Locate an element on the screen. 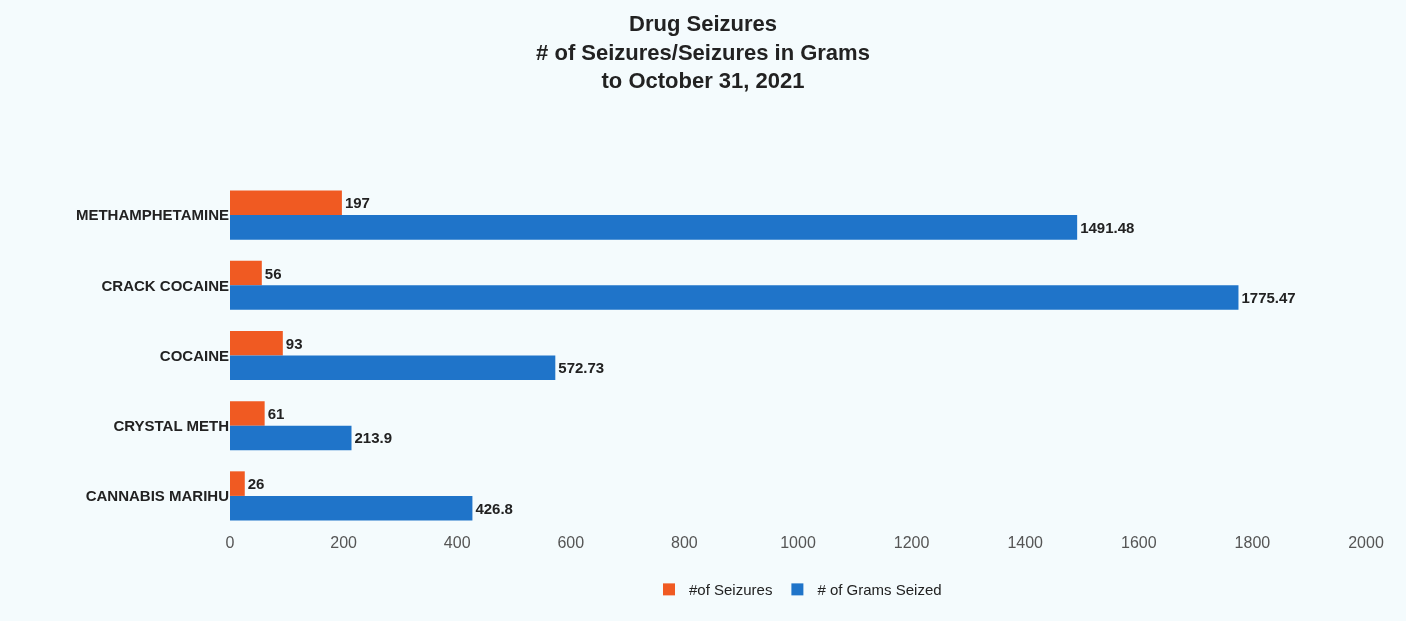 Image resolution: width=1406 pixels, height=621 pixels. x-tick-label: 200 is located at coordinates (344, 542).